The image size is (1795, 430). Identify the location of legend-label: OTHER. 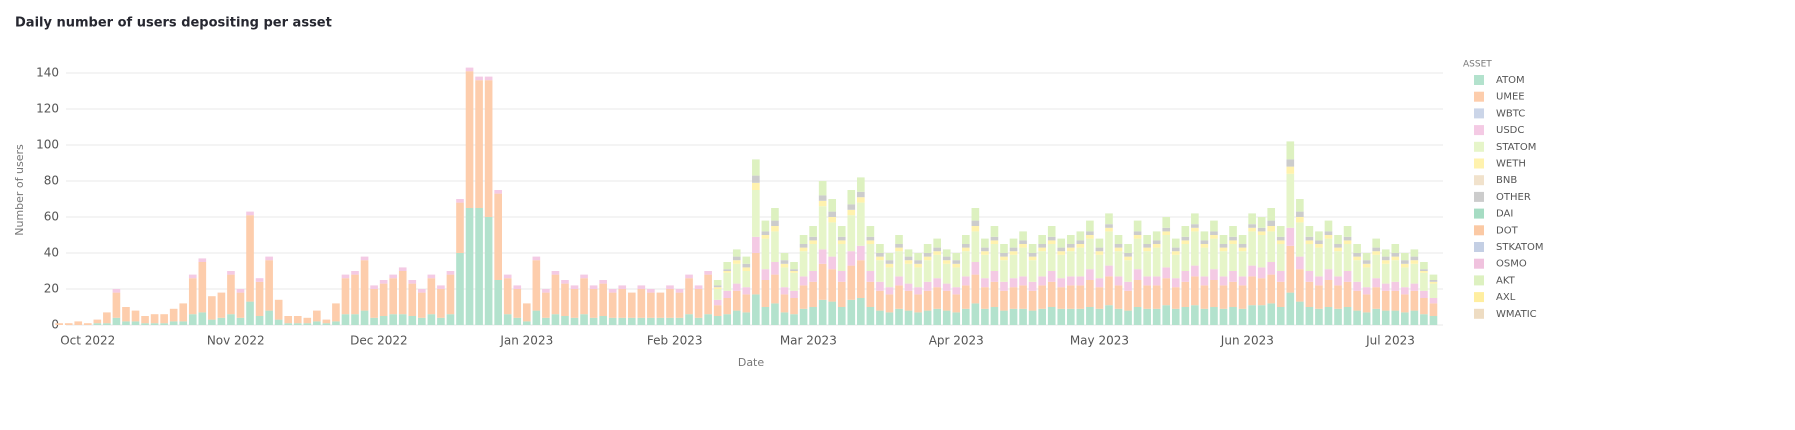
(1513, 197).